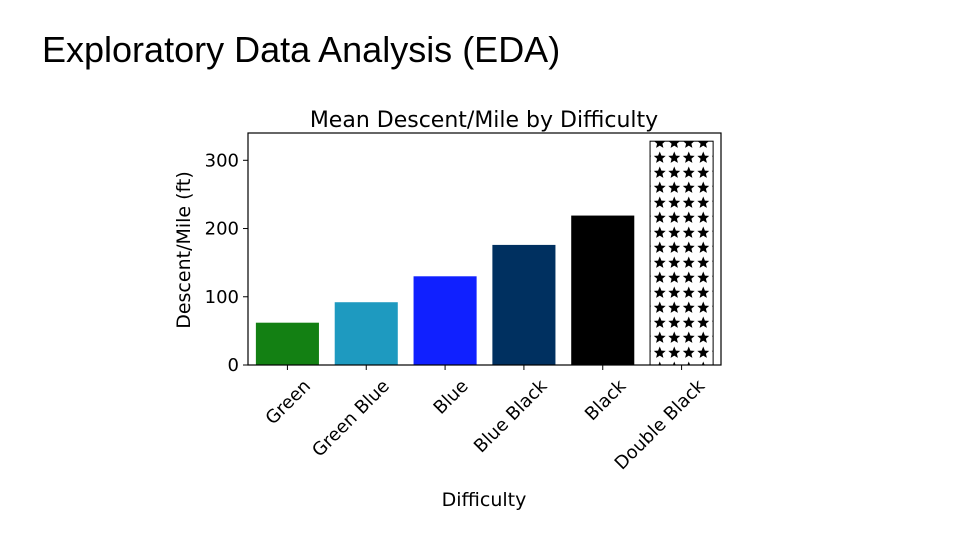  What do you see at coordinates (222, 229) in the screenshot?
I see `y-tick-label: 200` at bounding box center [222, 229].